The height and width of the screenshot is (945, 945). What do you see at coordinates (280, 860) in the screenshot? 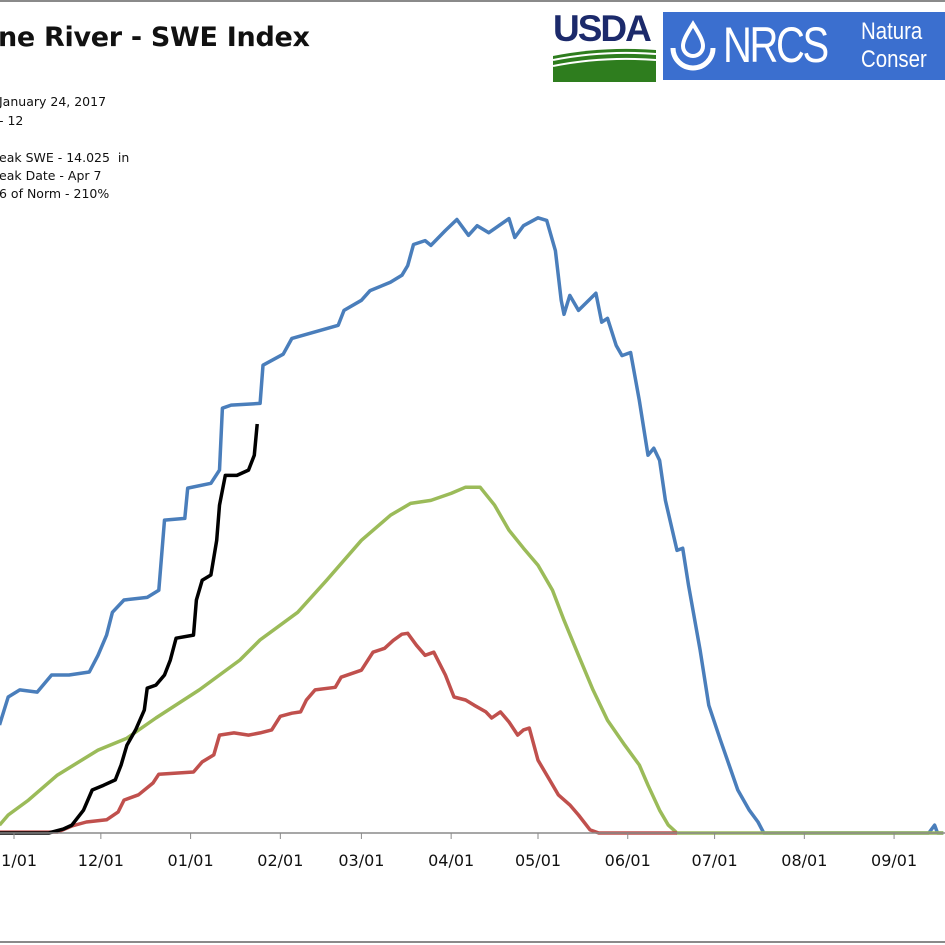
I see `x-tick-label: 02/01` at bounding box center [280, 860].